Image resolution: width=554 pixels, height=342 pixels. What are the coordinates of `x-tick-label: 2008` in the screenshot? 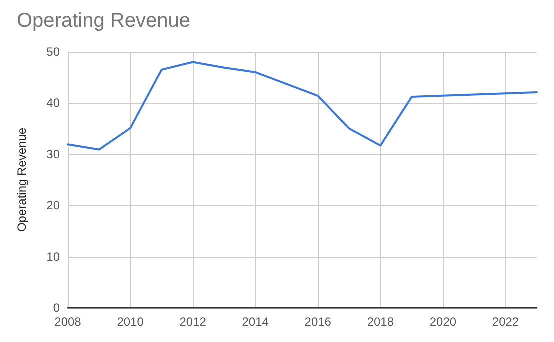 It's located at (68, 322).